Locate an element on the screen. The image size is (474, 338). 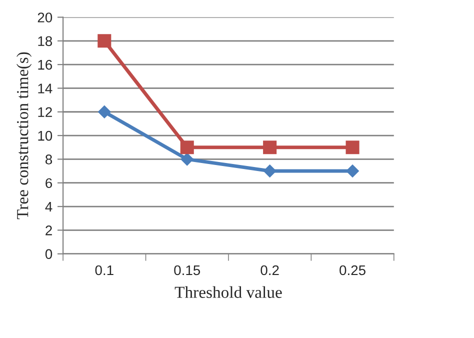
y-tick-label: 14 is located at coordinates (45, 89).